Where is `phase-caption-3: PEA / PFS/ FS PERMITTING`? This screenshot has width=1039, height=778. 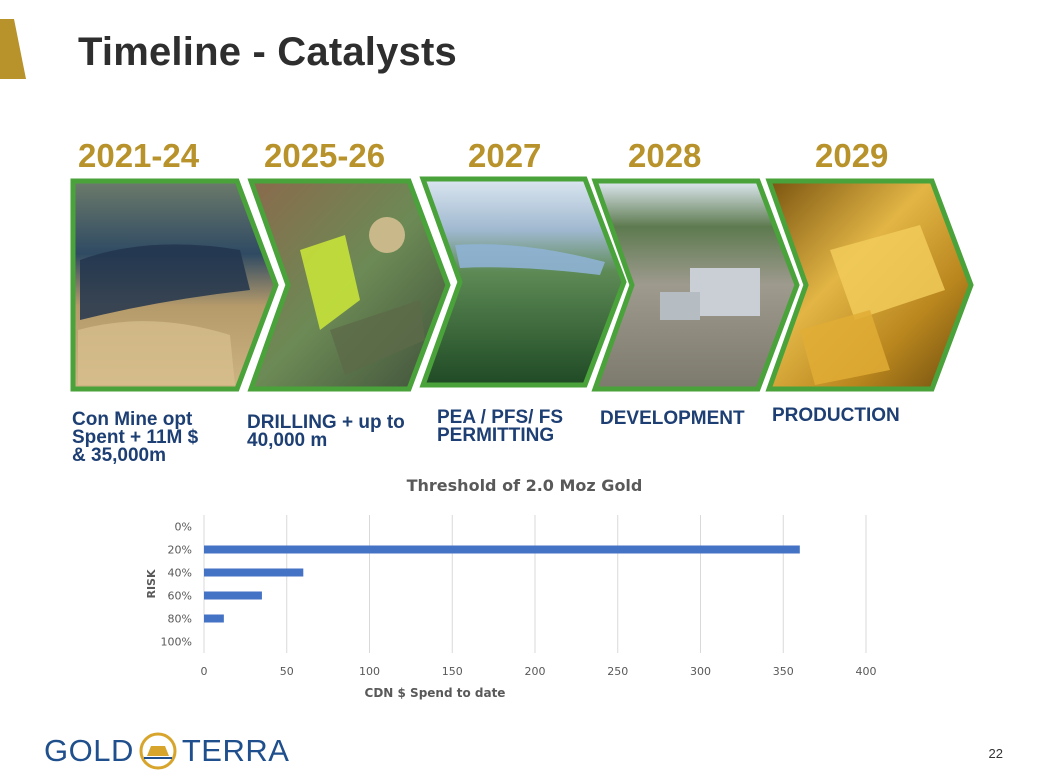 phase-caption-3: PEA / PFS/ FS PERMITTING is located at coordinates (500, 426).